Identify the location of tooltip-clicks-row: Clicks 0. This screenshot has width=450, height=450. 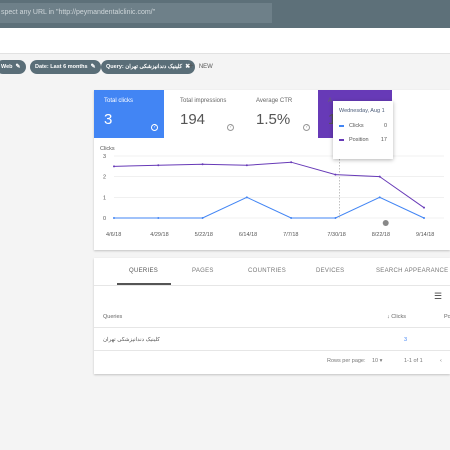
(363, 126).